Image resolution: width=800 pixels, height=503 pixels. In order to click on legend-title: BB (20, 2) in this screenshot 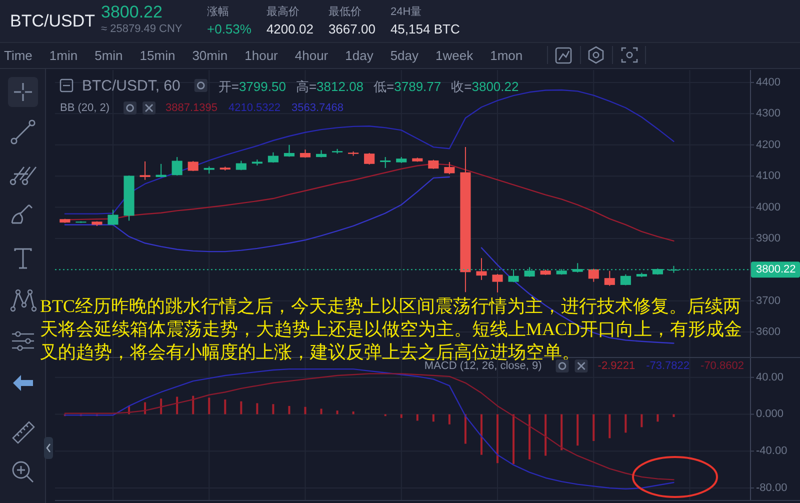, I will do `click(85, 108)`.